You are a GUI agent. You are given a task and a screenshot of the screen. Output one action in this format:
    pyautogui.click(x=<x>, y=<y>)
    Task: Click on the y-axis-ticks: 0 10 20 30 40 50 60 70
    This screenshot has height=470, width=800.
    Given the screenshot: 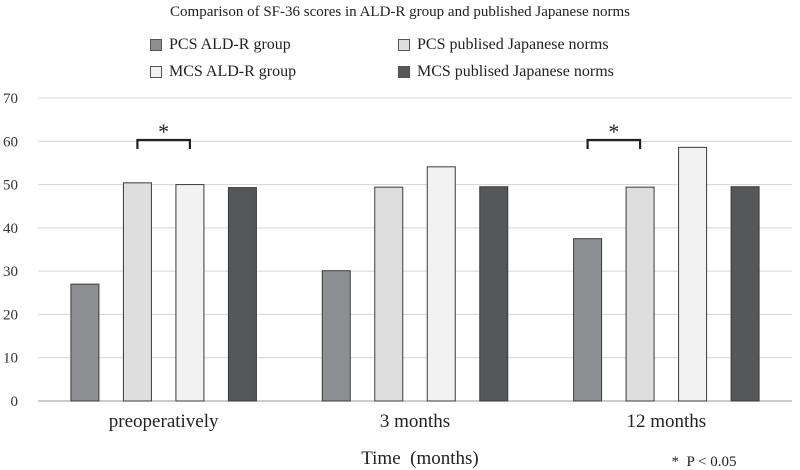 What is the action you would take?
    pyautogui.click(x=10, y=250)
    